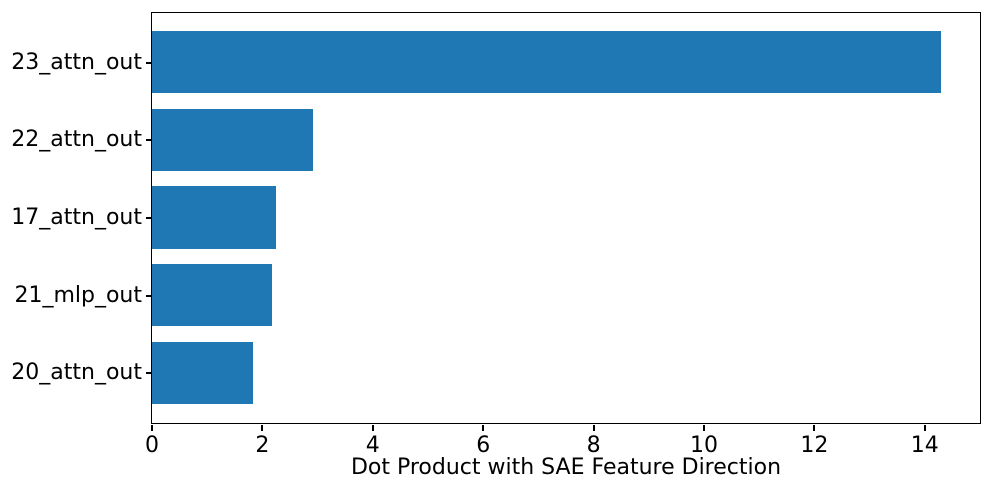 The height and width of the screenshot is (490, 989). Describe the element at coordinates (814, 445) in the screenshot. I see `x-tick-label: 12` at that location.